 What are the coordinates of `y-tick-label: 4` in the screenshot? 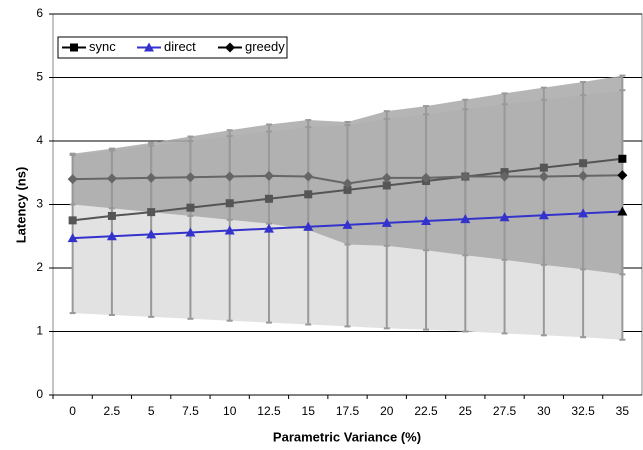 It's located at (39, 140).